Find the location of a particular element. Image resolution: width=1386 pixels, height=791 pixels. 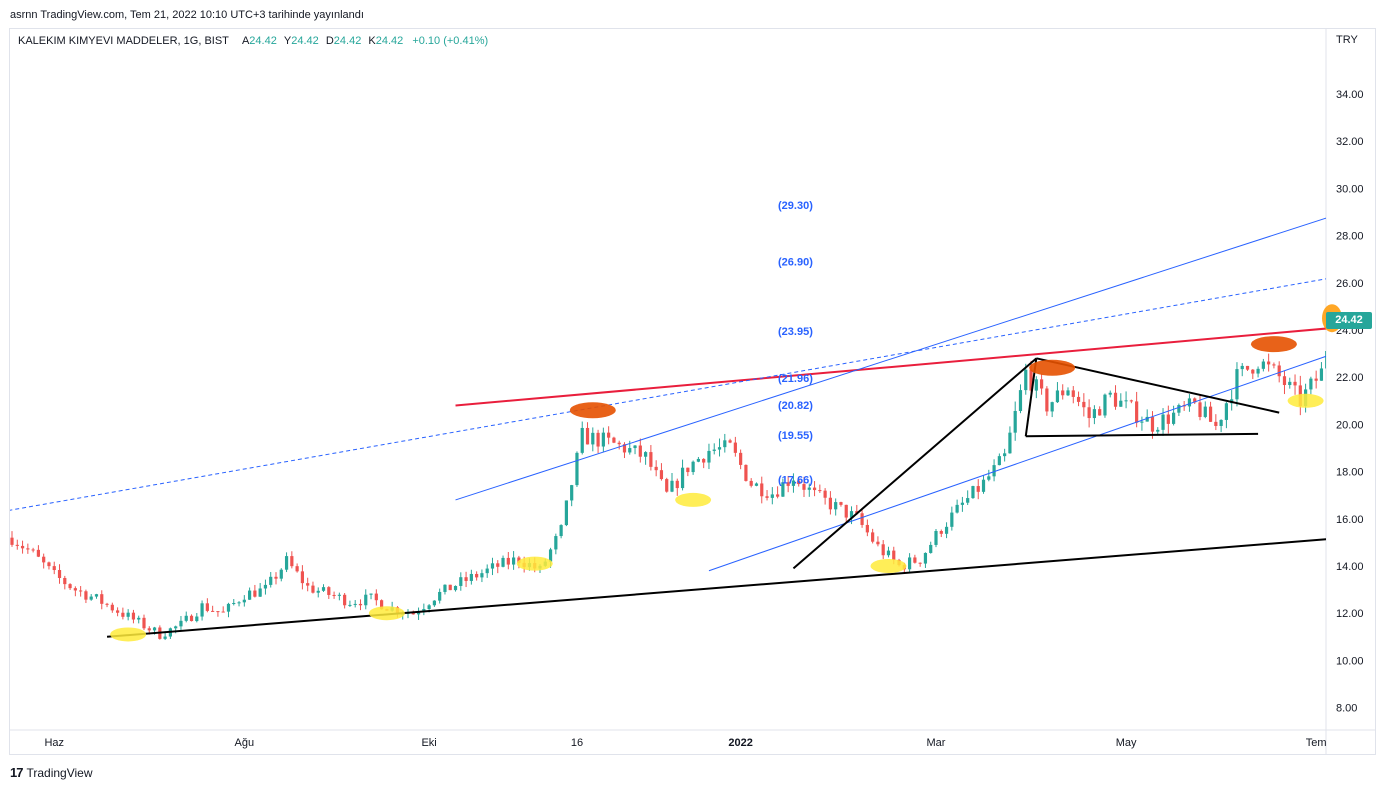

y-tick-label: 34.00 is located at coordinates (1350, 95).